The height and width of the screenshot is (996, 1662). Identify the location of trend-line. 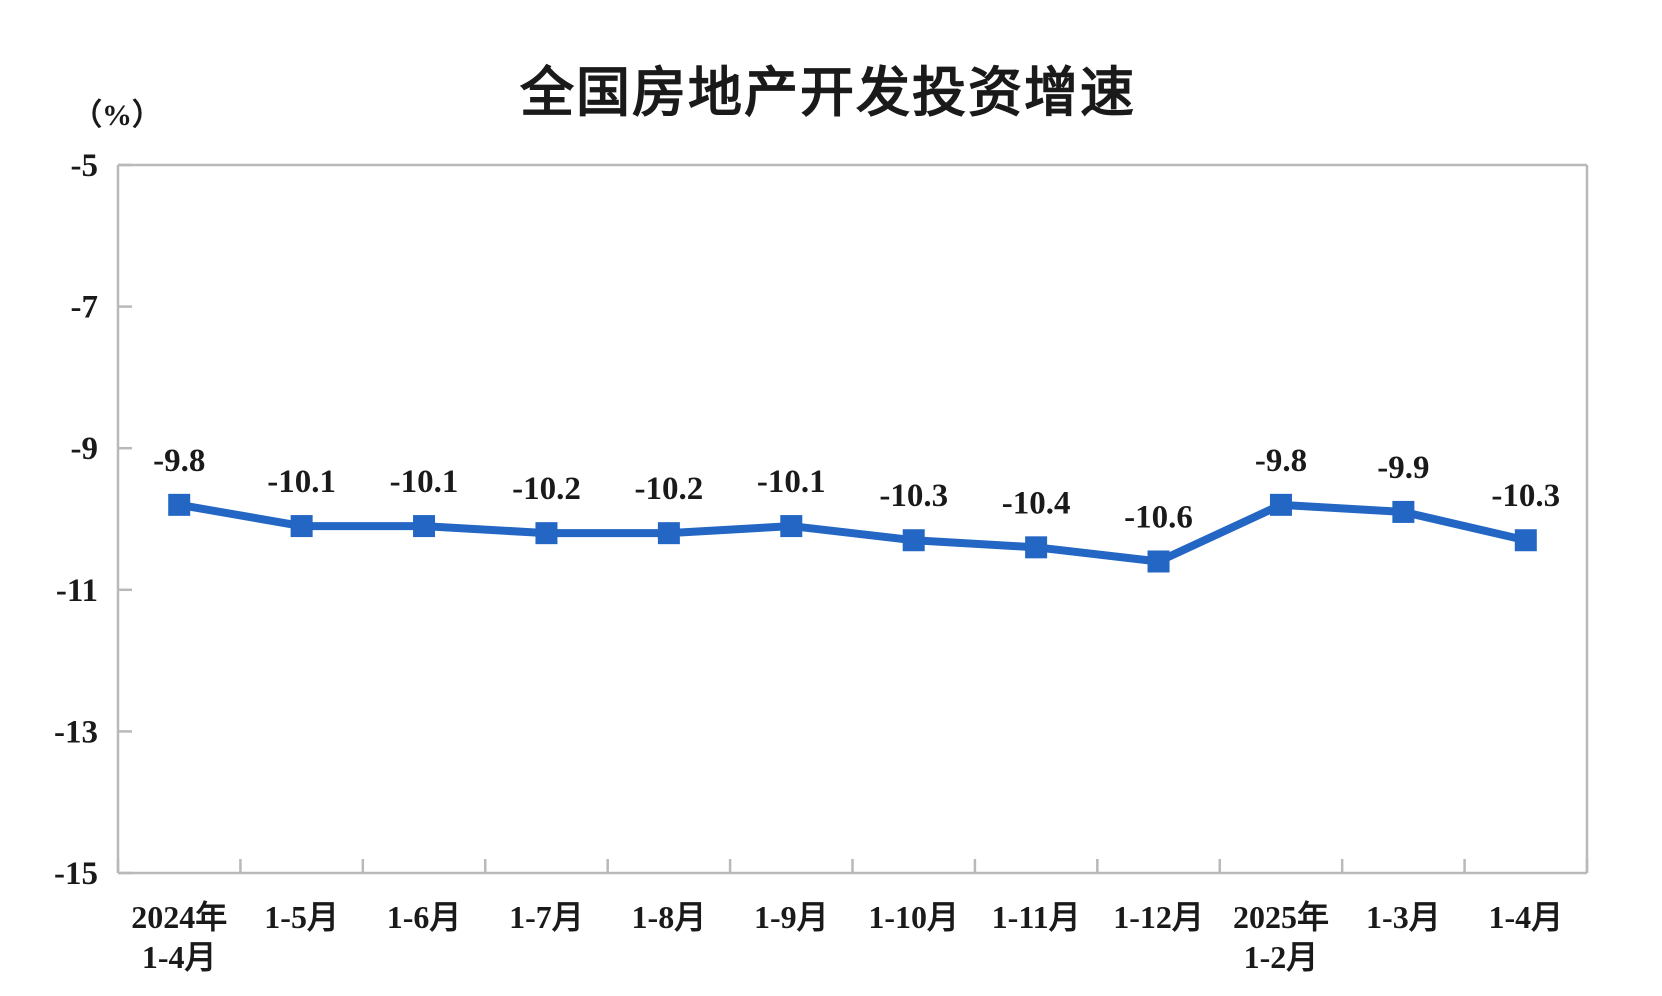
(852, 533).